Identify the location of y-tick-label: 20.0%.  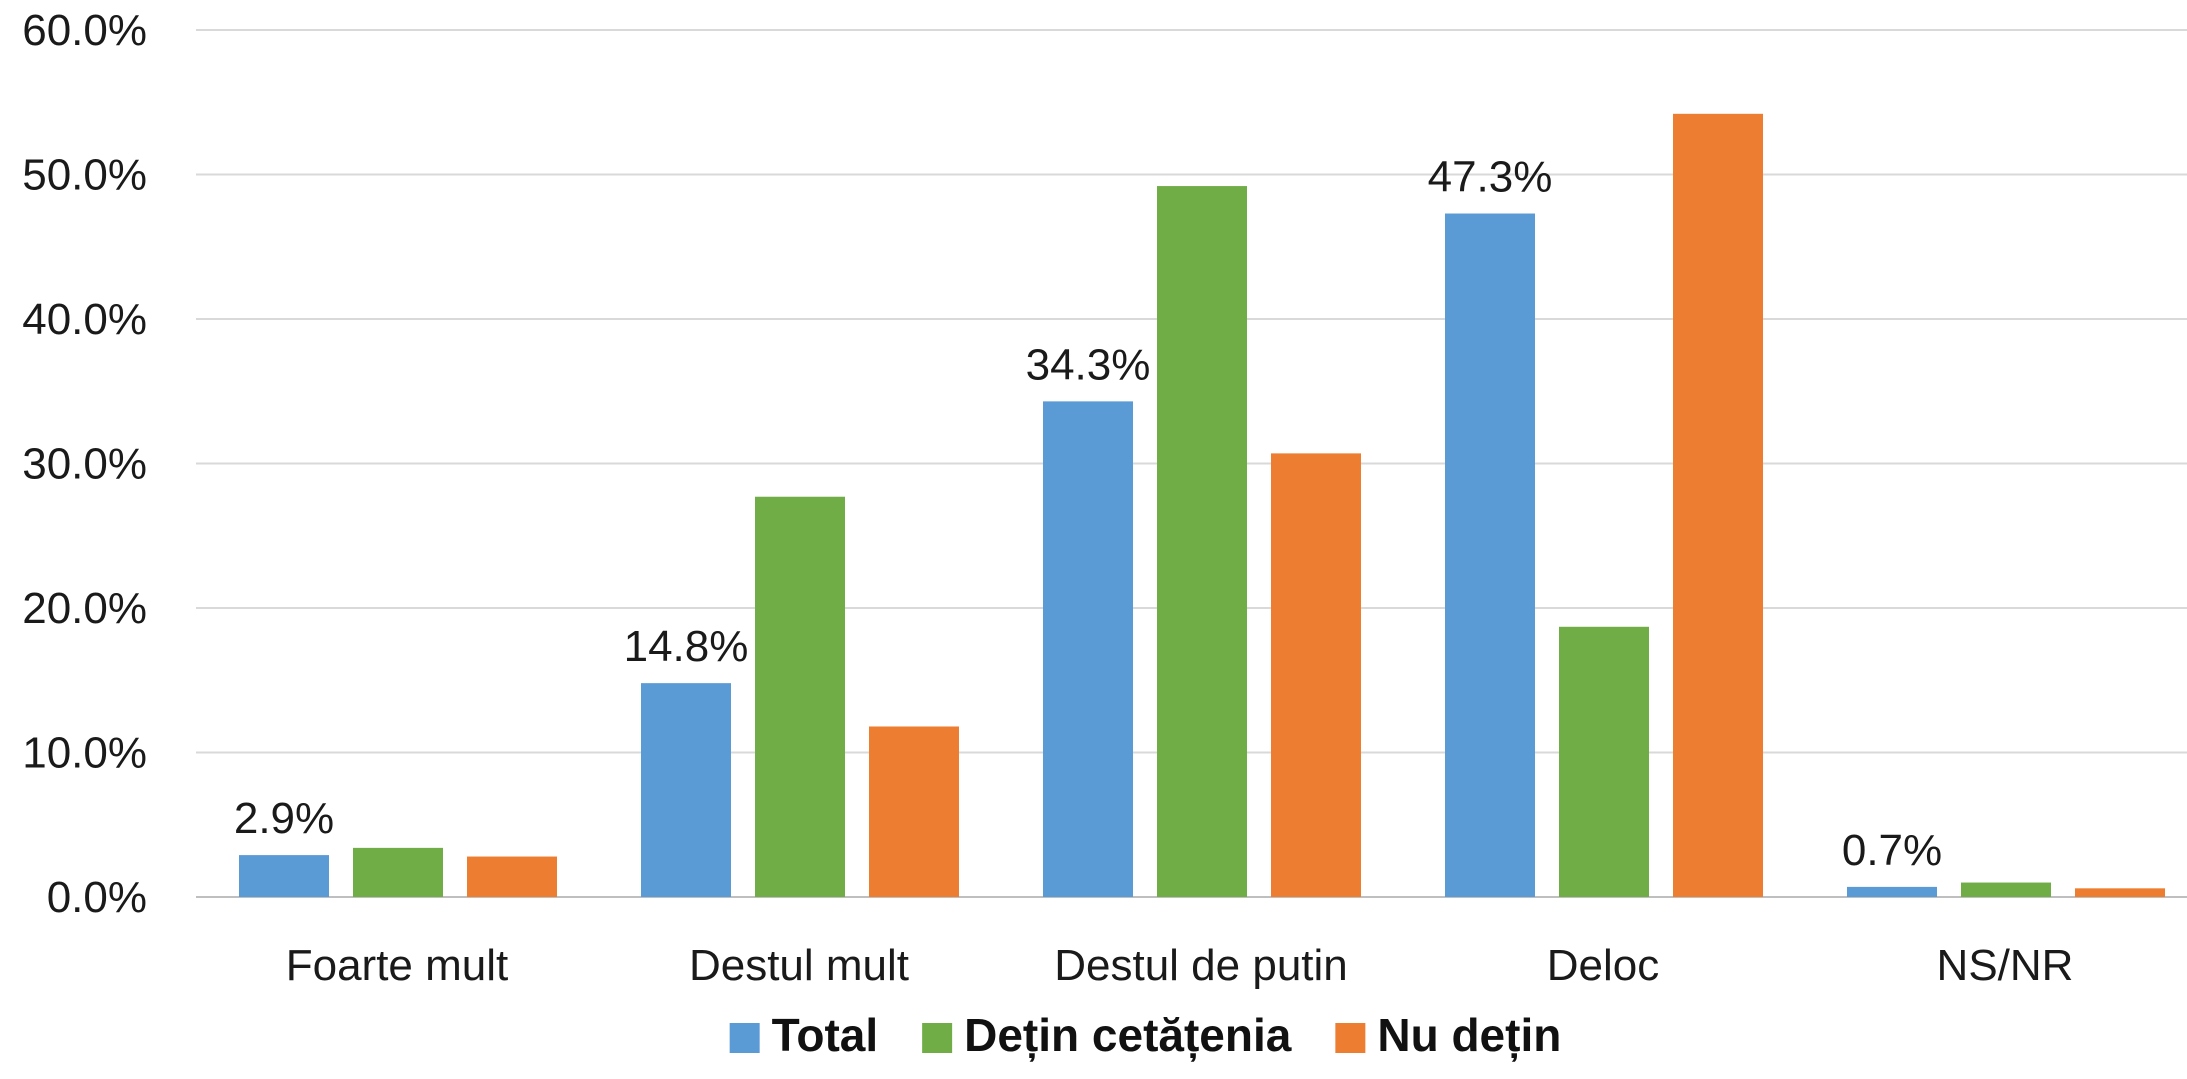
(84, 608).